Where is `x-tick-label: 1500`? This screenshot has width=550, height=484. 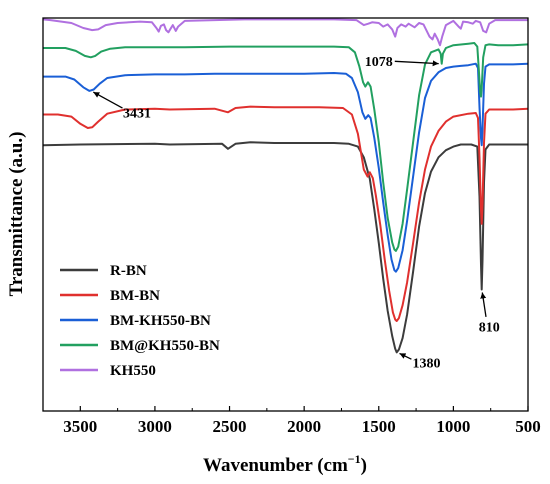
x-tick-label: 1500 is located at coordinates (379, 426).